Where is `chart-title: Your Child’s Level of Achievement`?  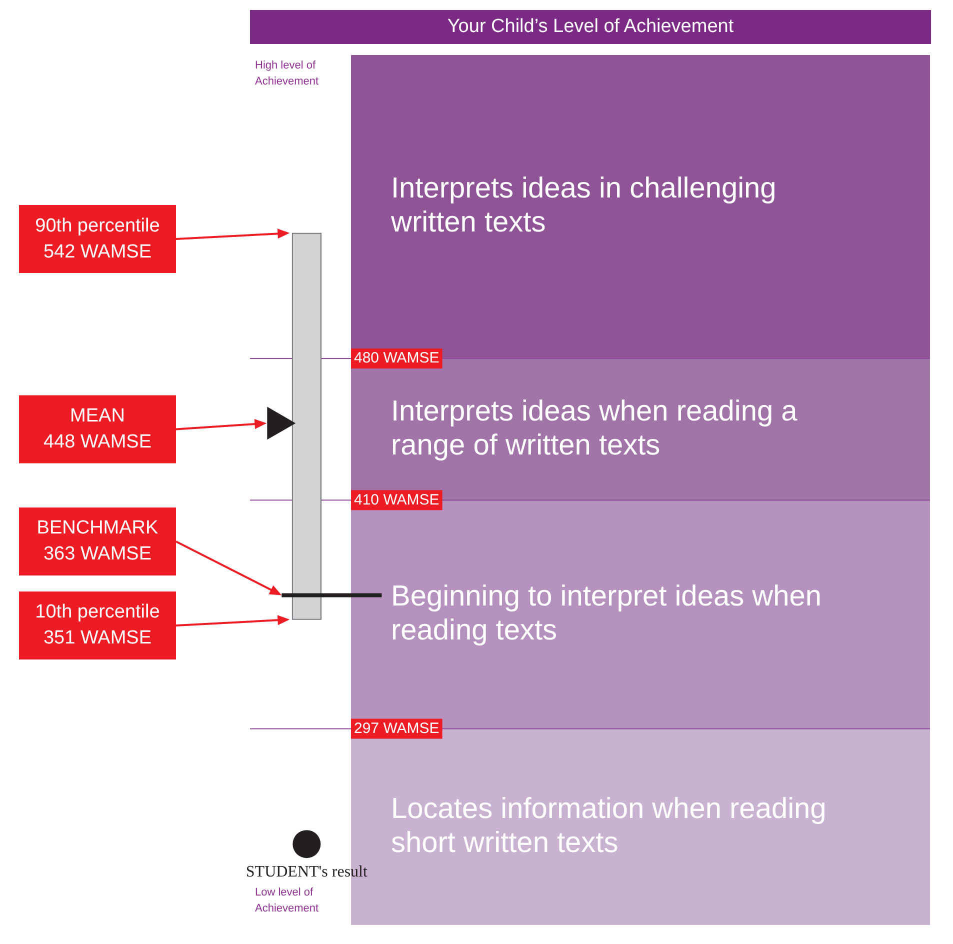
chart-title: Your Child’s Level of Achievement is located at coordinates (590, 27).